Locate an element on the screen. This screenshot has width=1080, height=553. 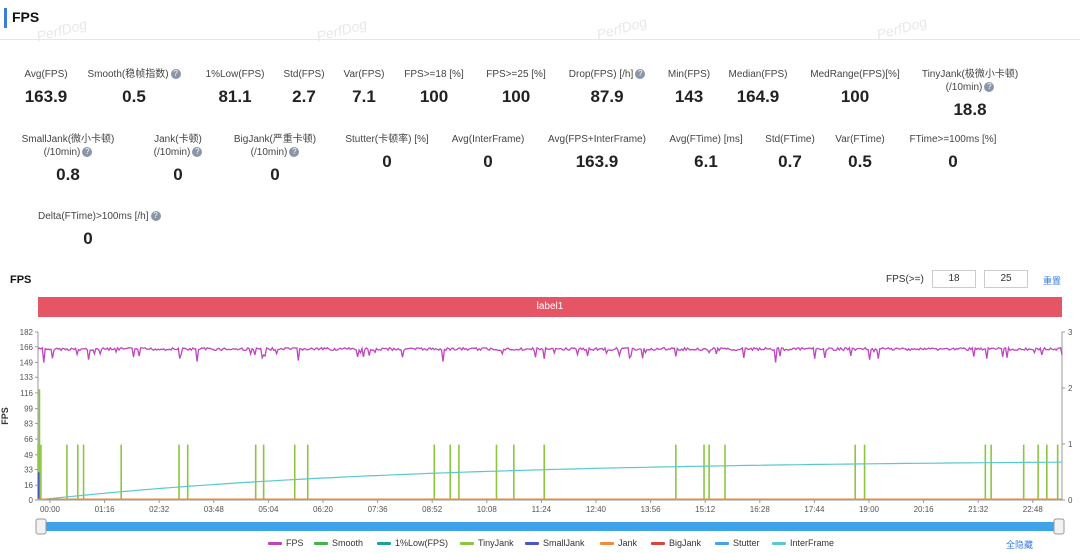
metric-value: 164.9 is located at coordinates (758, 96).